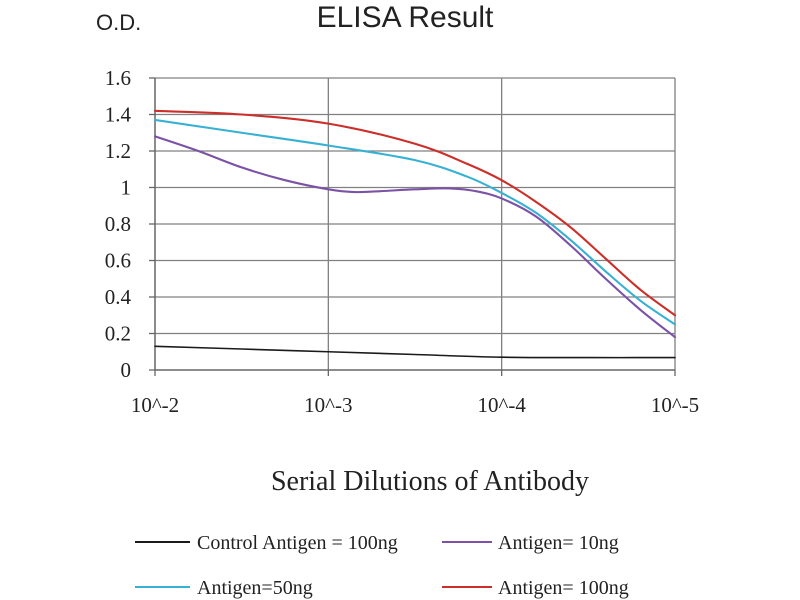  What do you see at coordinates (501, 405) in the screenshot?
I see `x-tick-label: 10^-4` at bounding box center [501, 405].